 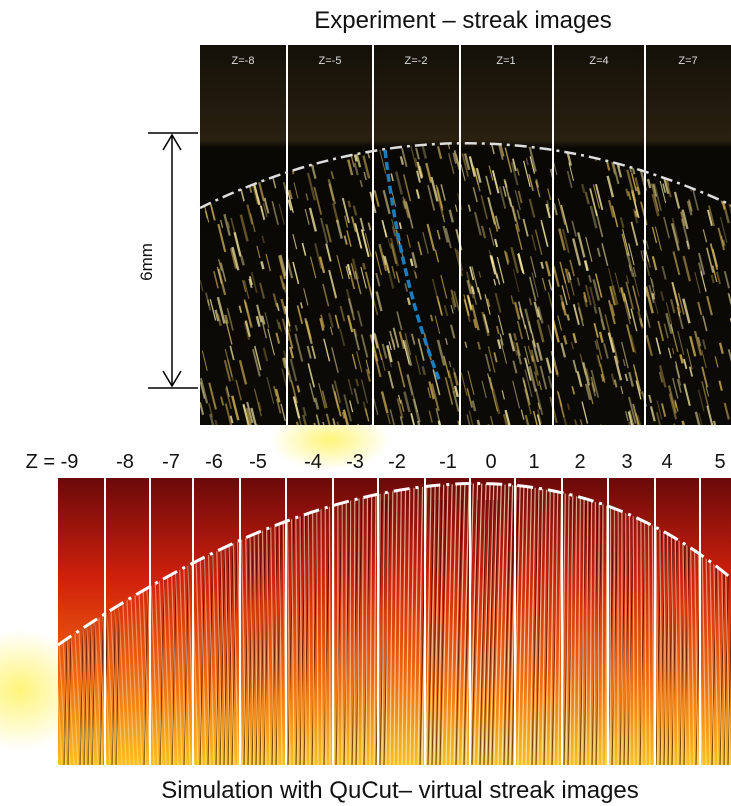 What do you see at coordinates (355, 462) in the screenshot?
I see `z-label: -3` at bounding box center [355, 462].